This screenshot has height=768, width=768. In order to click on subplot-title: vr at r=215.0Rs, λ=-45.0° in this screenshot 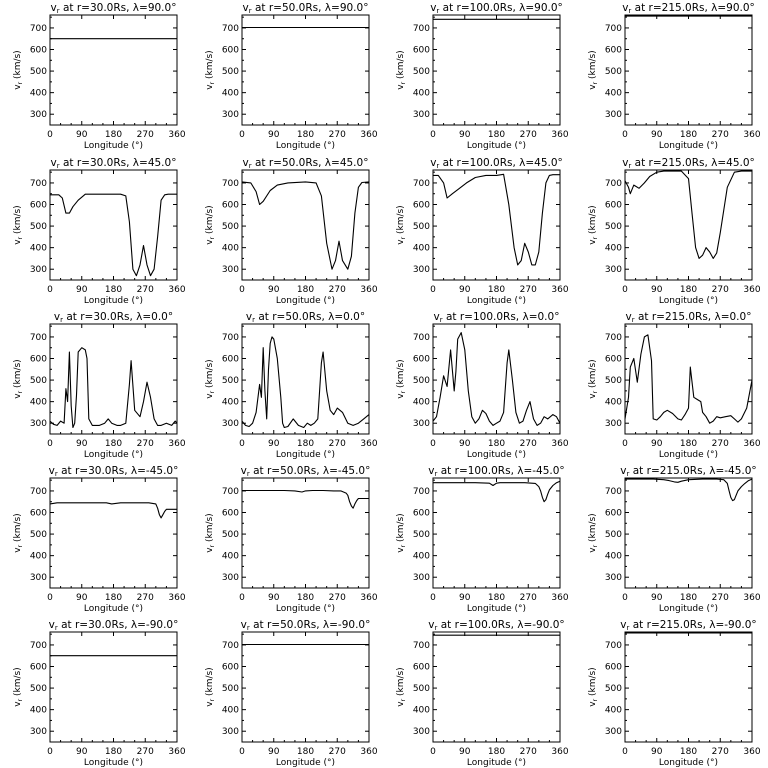, I will do `click(688, 471)`.